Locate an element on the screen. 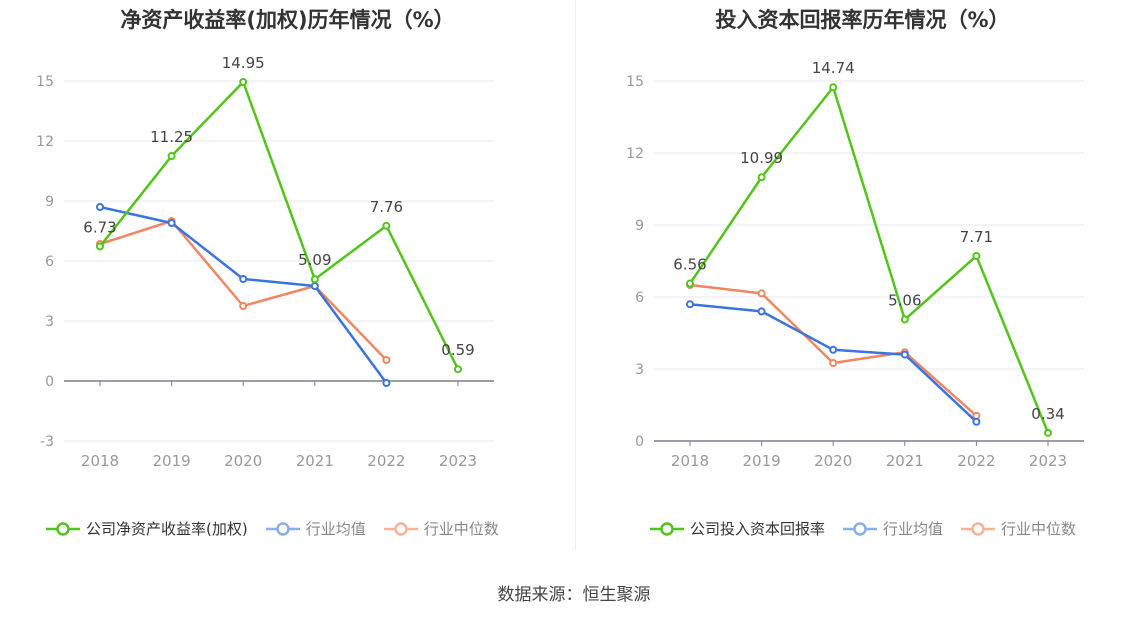 The width and height of the screenshot is (1148, 619). data-label: 0.34 is located at coordinates (1047, 414).